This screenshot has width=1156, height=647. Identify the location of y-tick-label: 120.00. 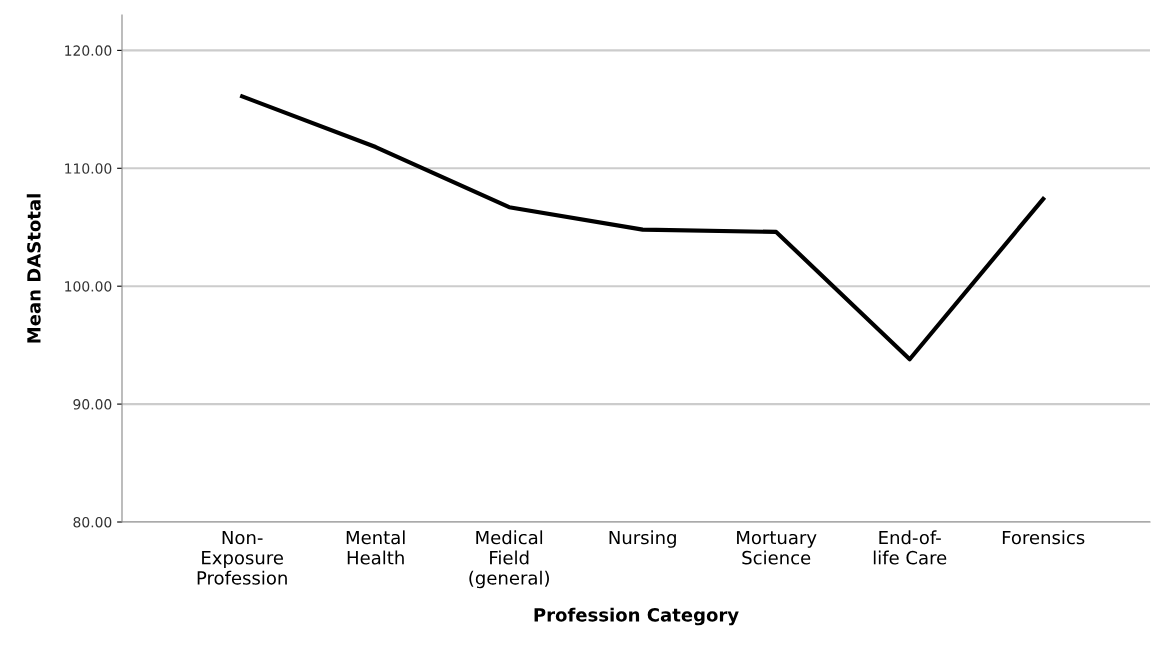
(88, 50).